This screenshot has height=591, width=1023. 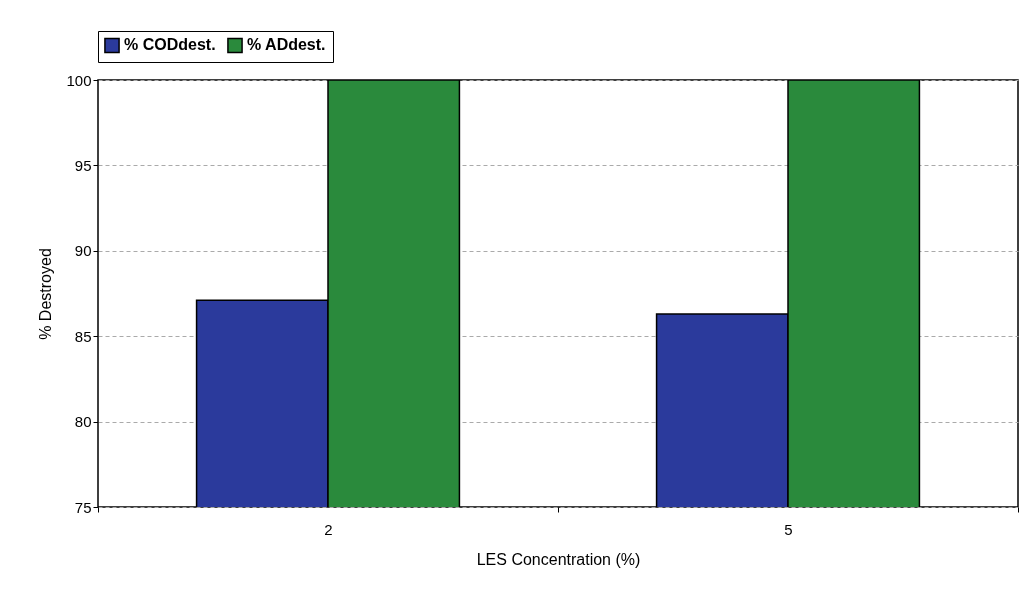 I want to click on legend-label: % ADdest., so click(x=286, y=45).